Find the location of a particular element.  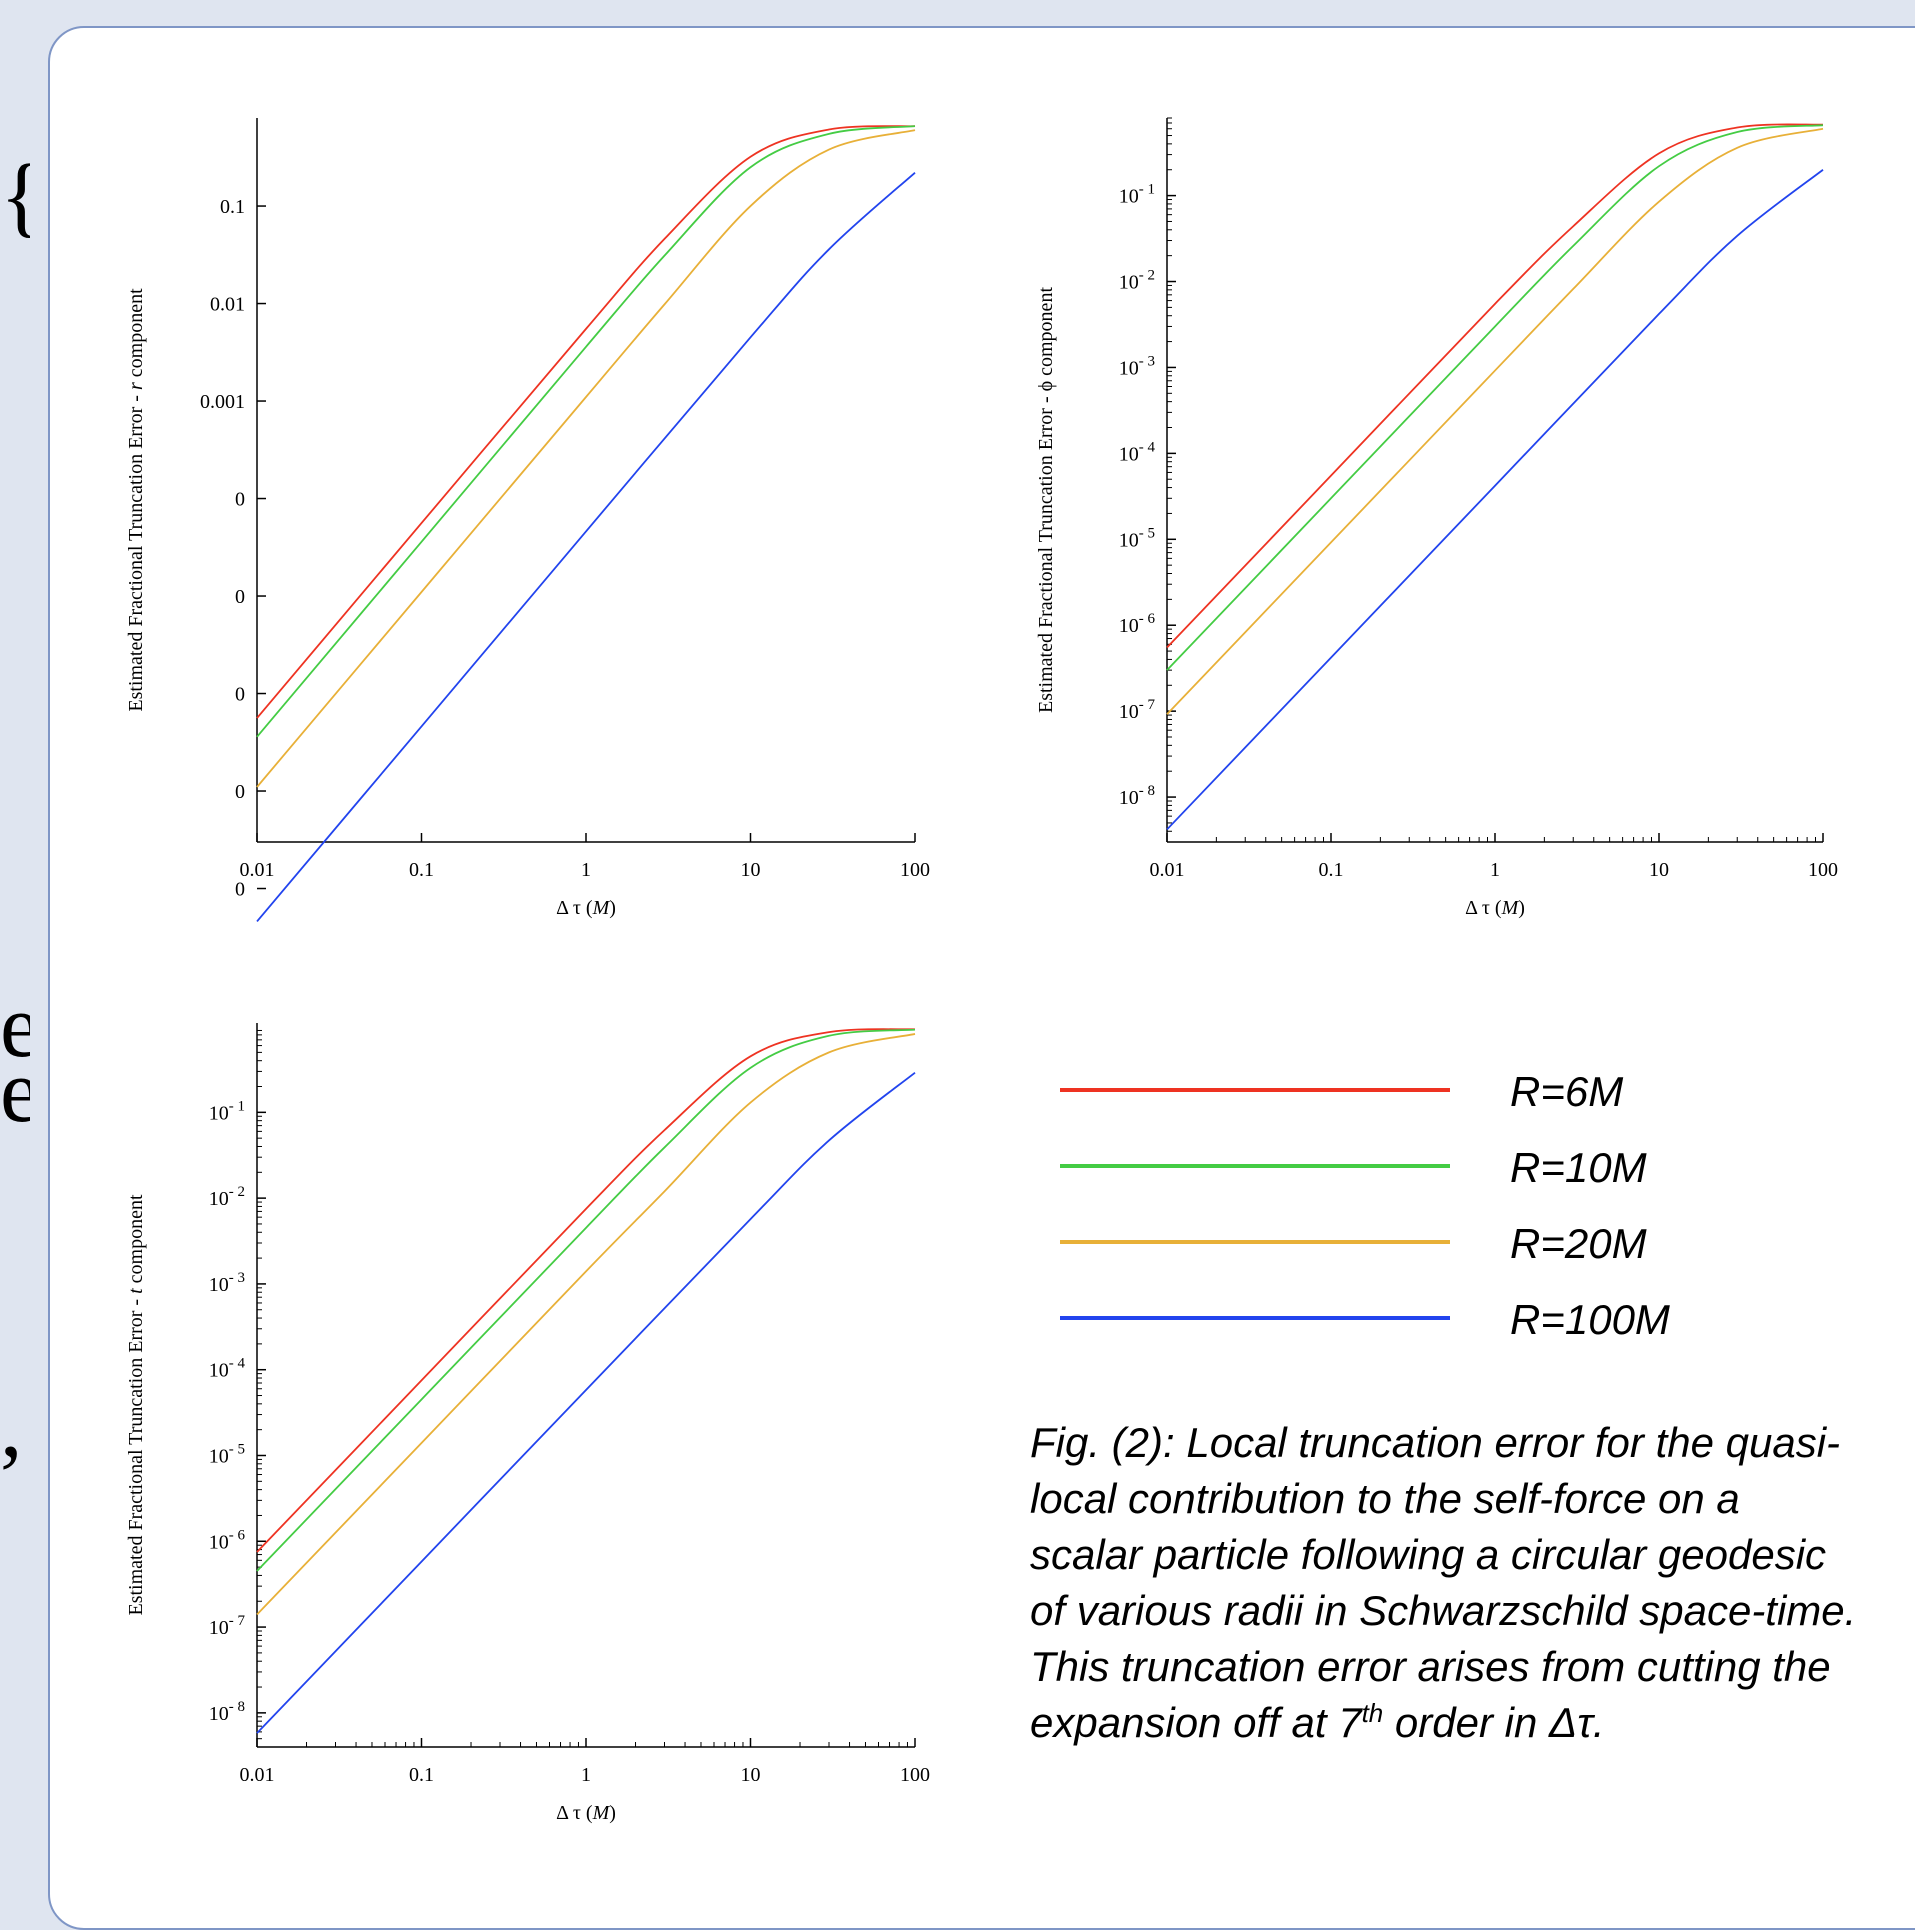

x-tick-label: 10 is located at coordinates (1659, 870).